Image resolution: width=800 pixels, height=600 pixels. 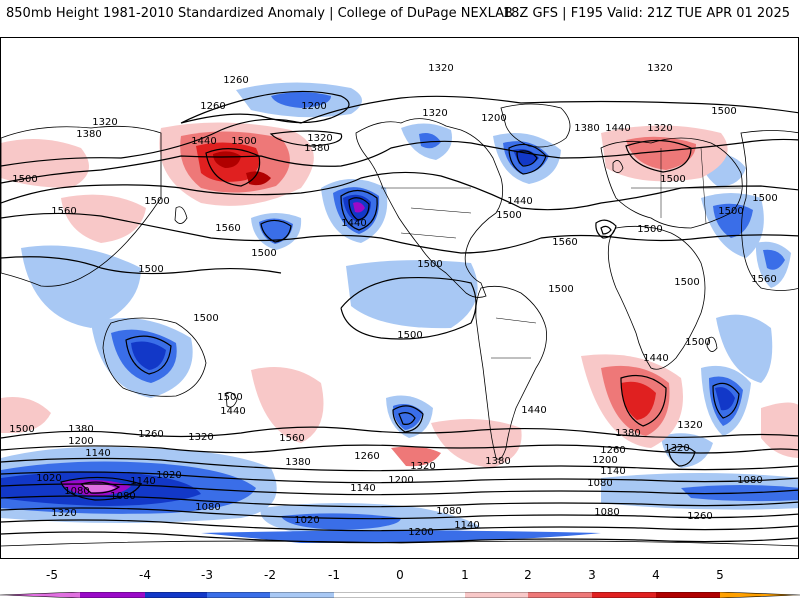 What do you see at coordinates (81, 286) in the screenshot?
I see `neg-anomaly-west-pacific` at bounding box center [81, 286].